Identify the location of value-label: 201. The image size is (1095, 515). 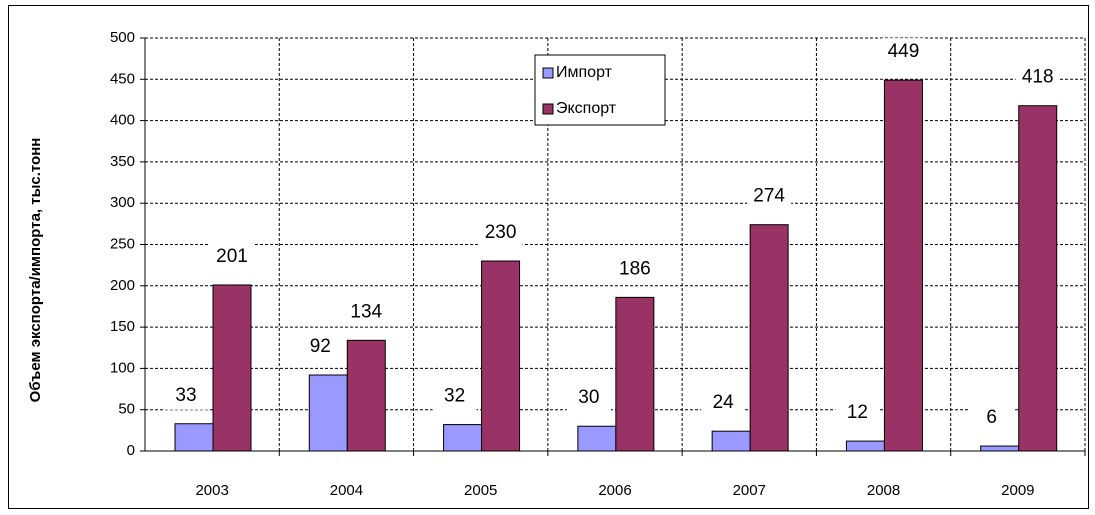
(232, 256).